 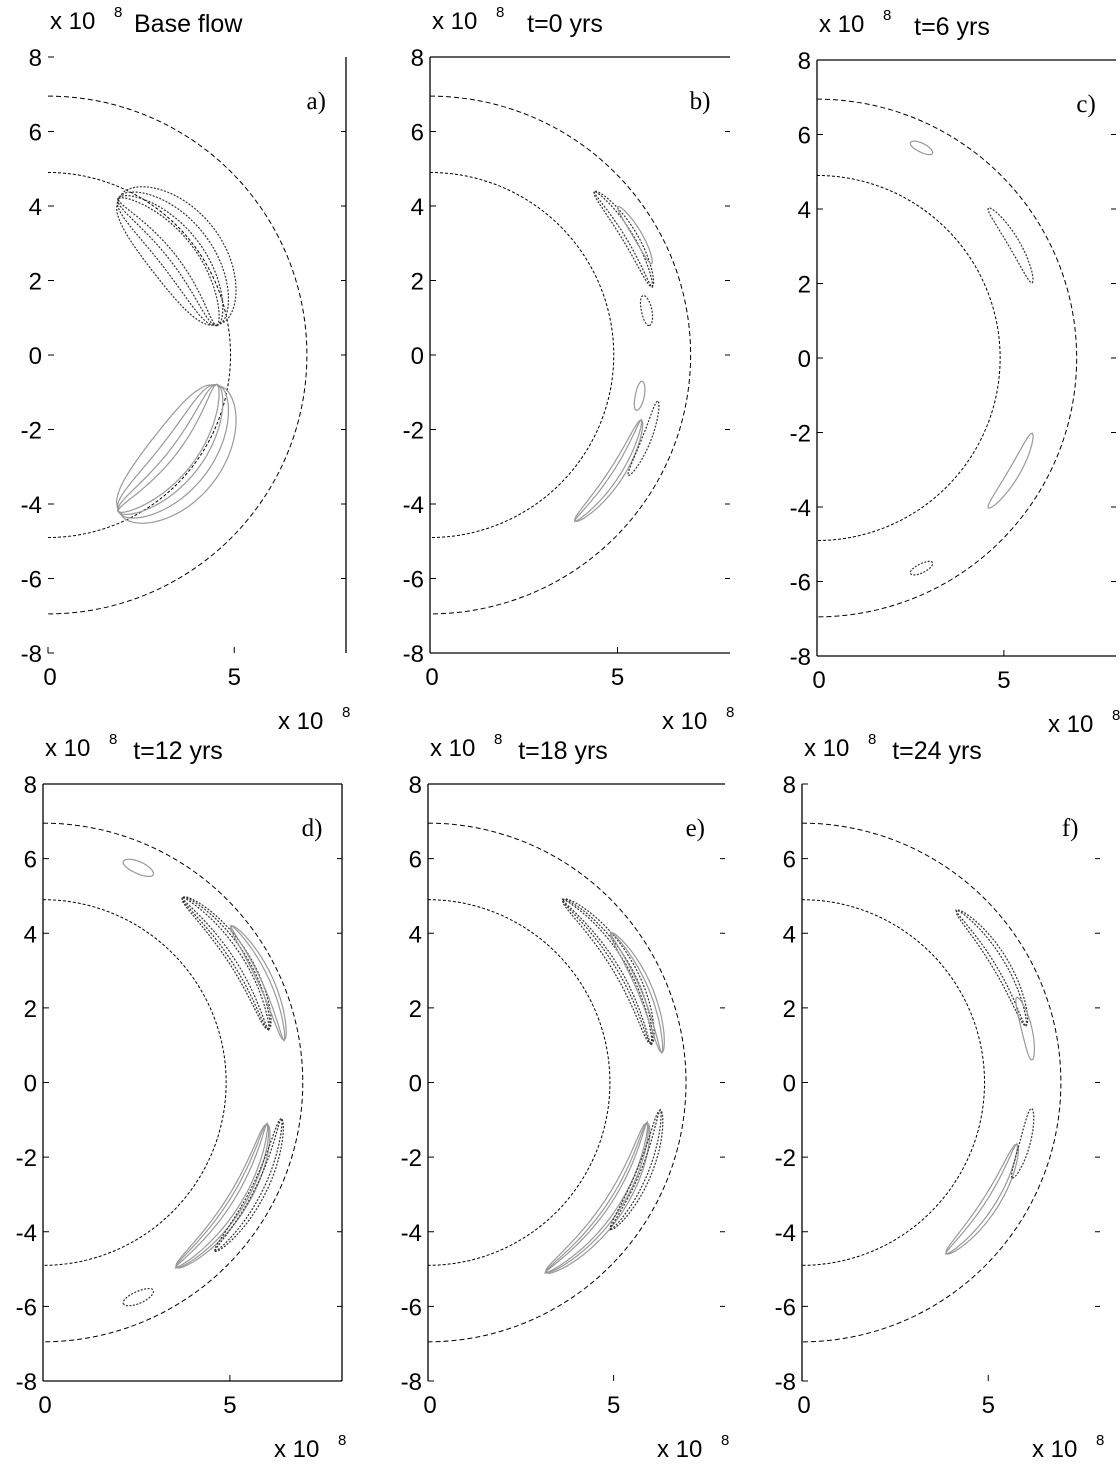 I want to click on x-axis-scale-label: x 10, so click(x=1070, y=724).